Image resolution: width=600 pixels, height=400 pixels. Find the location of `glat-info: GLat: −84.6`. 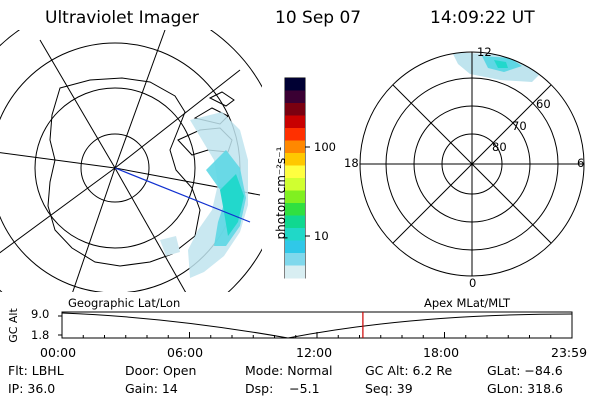

glat-info: GLat: −84.6 is located at coordinates (525, 370).